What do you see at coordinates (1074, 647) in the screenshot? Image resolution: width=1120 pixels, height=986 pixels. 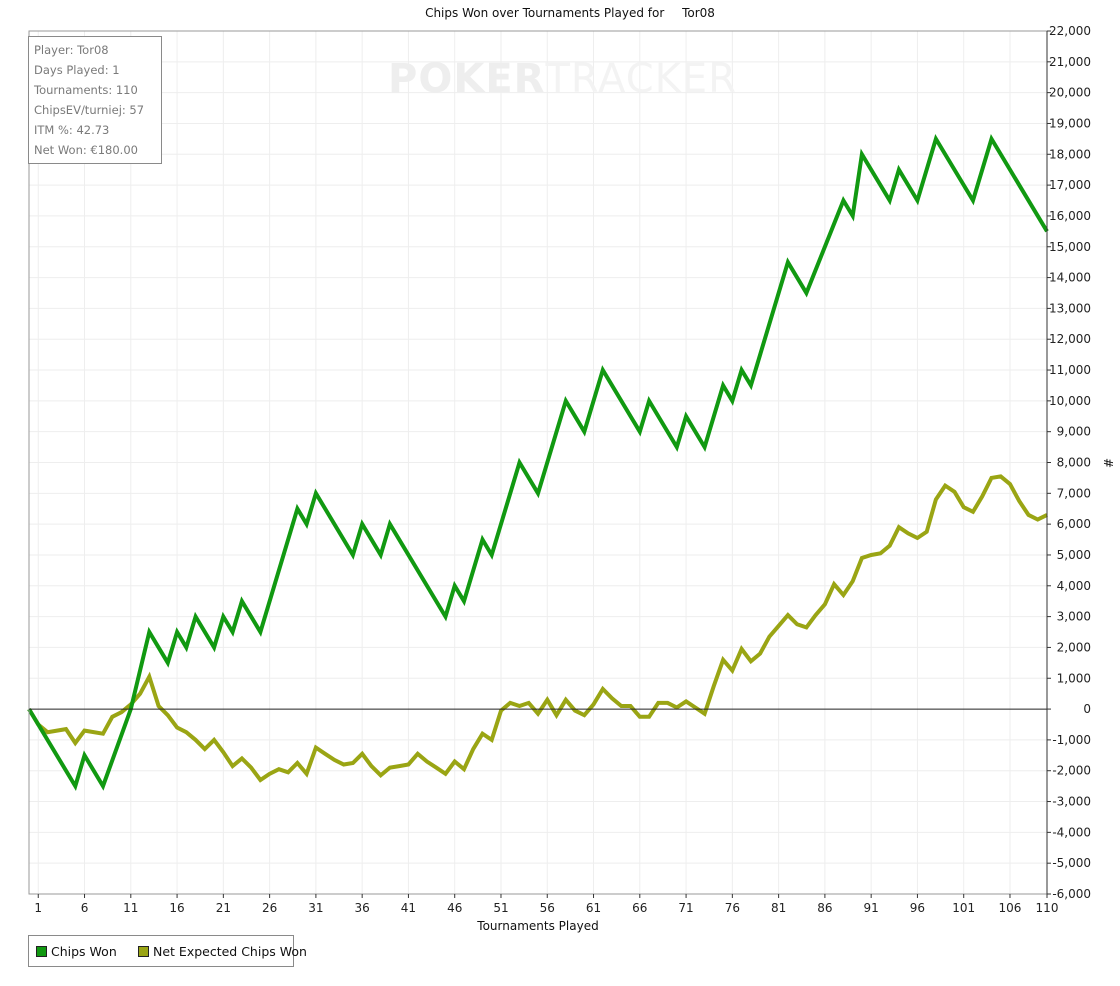 I see `y-tick-label: 2,000` at bounding box center [1074, 647].